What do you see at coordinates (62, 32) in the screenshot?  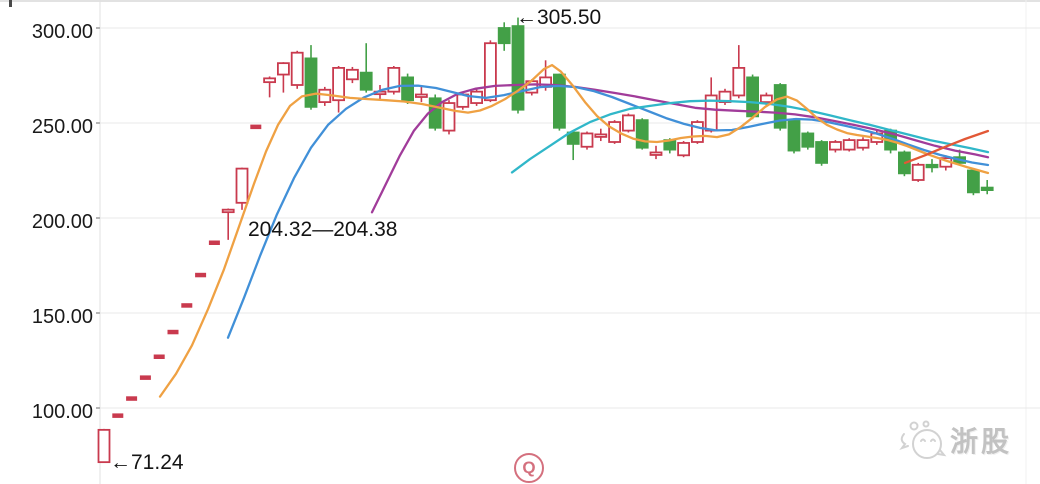 I see `y-axis-label: 300.00` at bounding box center [62, 32].